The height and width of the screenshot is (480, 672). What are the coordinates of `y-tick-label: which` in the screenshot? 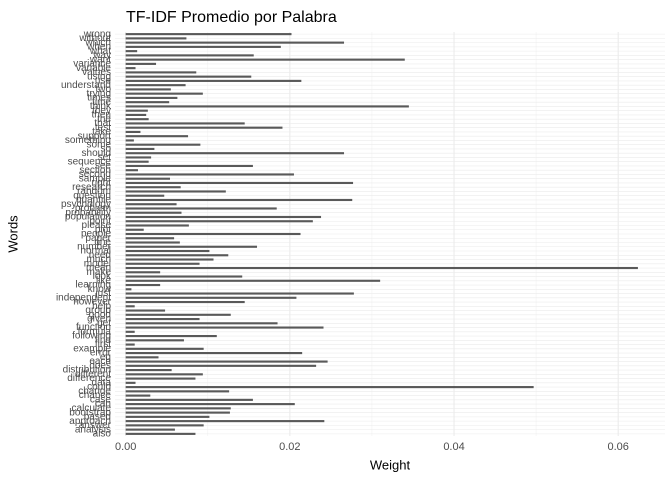 It's located at (97, 42).